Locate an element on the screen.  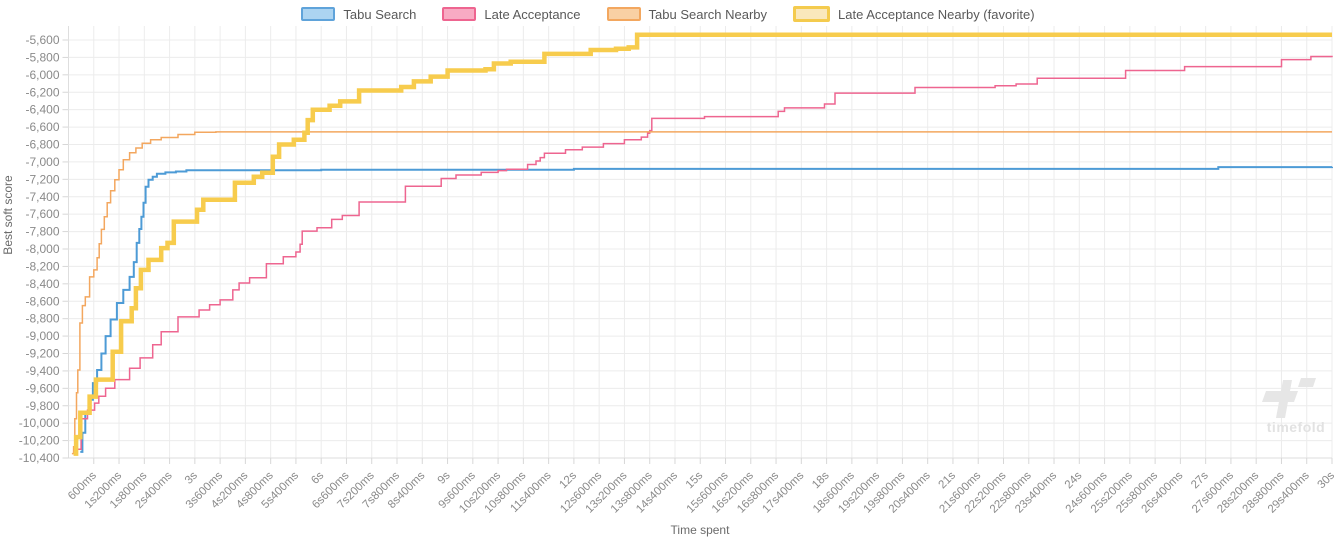
y-tick-label: -6,600 is located at coordinates (42, 127).